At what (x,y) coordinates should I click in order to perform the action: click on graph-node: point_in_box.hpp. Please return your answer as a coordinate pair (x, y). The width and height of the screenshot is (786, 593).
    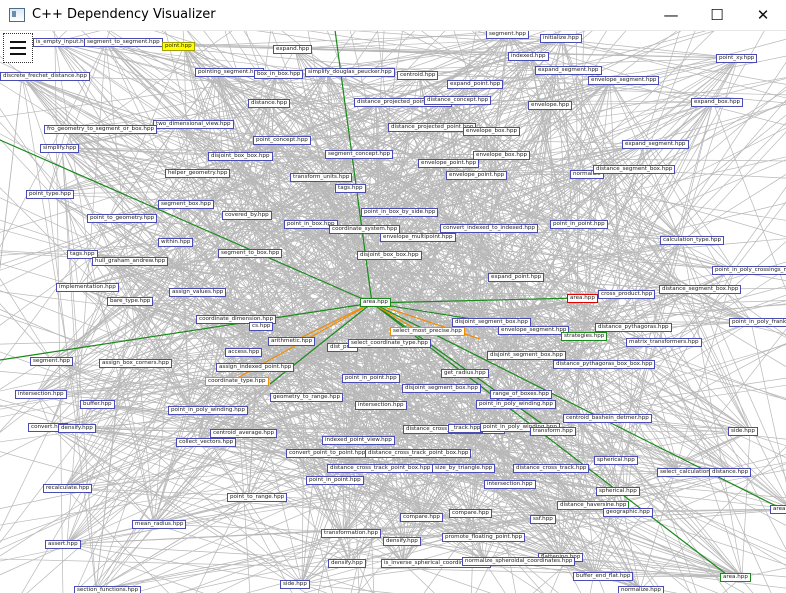
    Looking at the image, I should click on (311, 224).